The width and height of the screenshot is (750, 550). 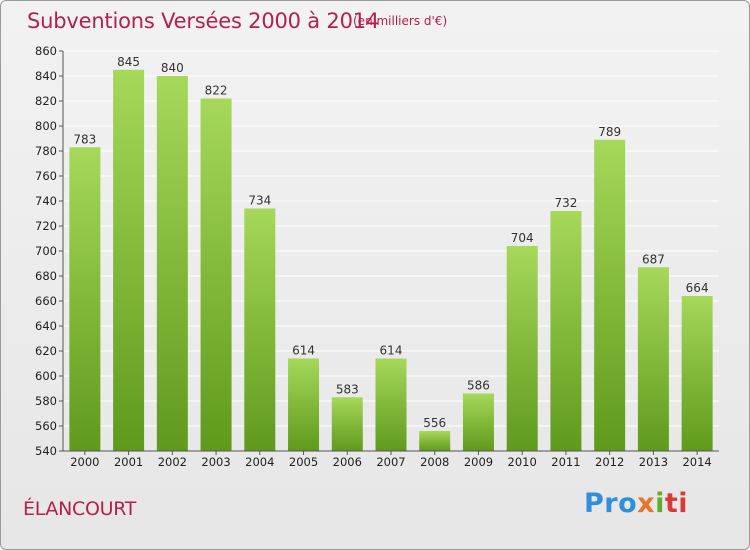 I want to click on y-tick-label: 840, so click(x=46, y=76).